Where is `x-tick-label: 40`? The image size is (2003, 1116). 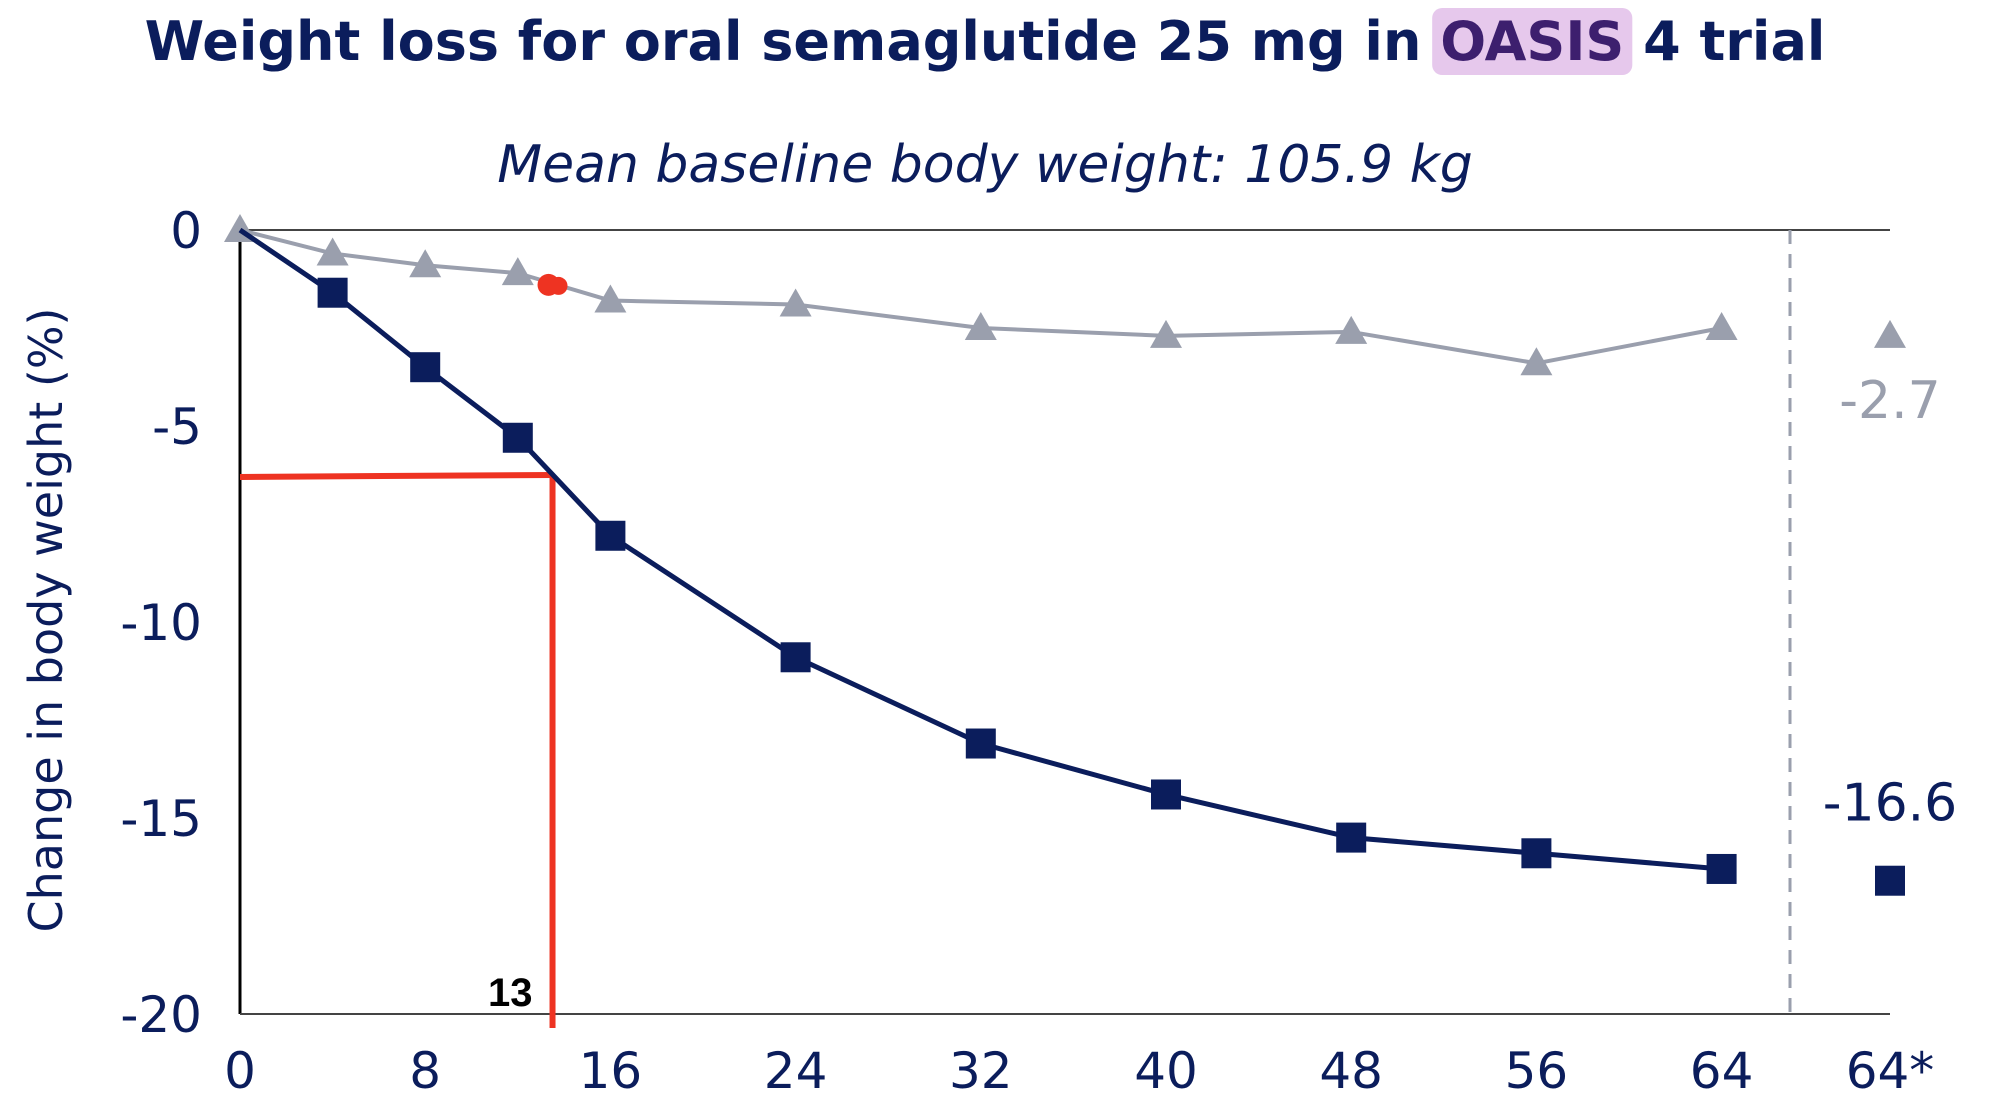 x-tick-label: 40 is located at coordinates (1166, 1071).